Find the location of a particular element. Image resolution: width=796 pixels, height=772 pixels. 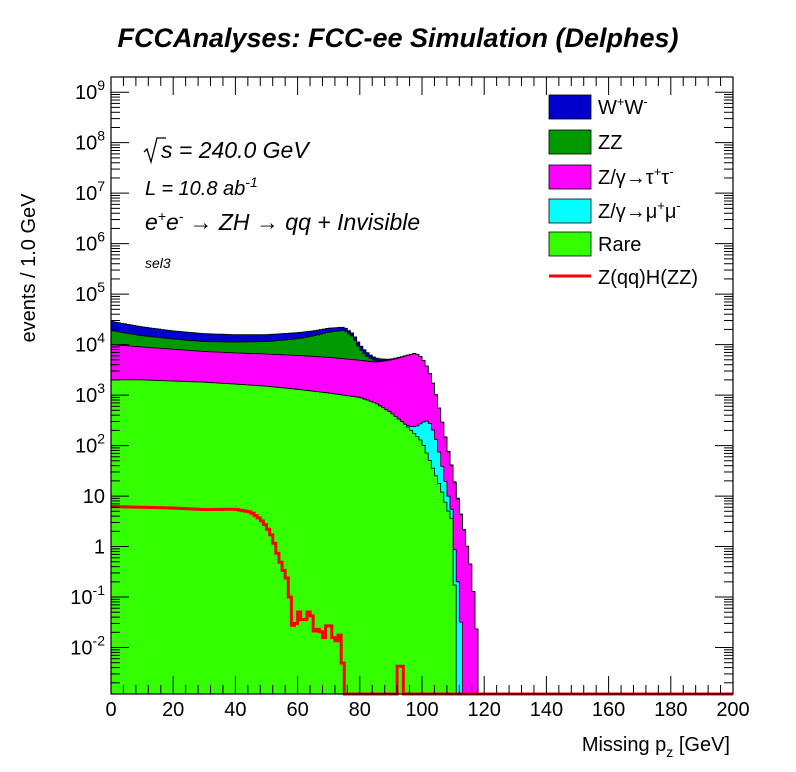

legend-label-zz: ZZ is located at coordinates (610, 143).